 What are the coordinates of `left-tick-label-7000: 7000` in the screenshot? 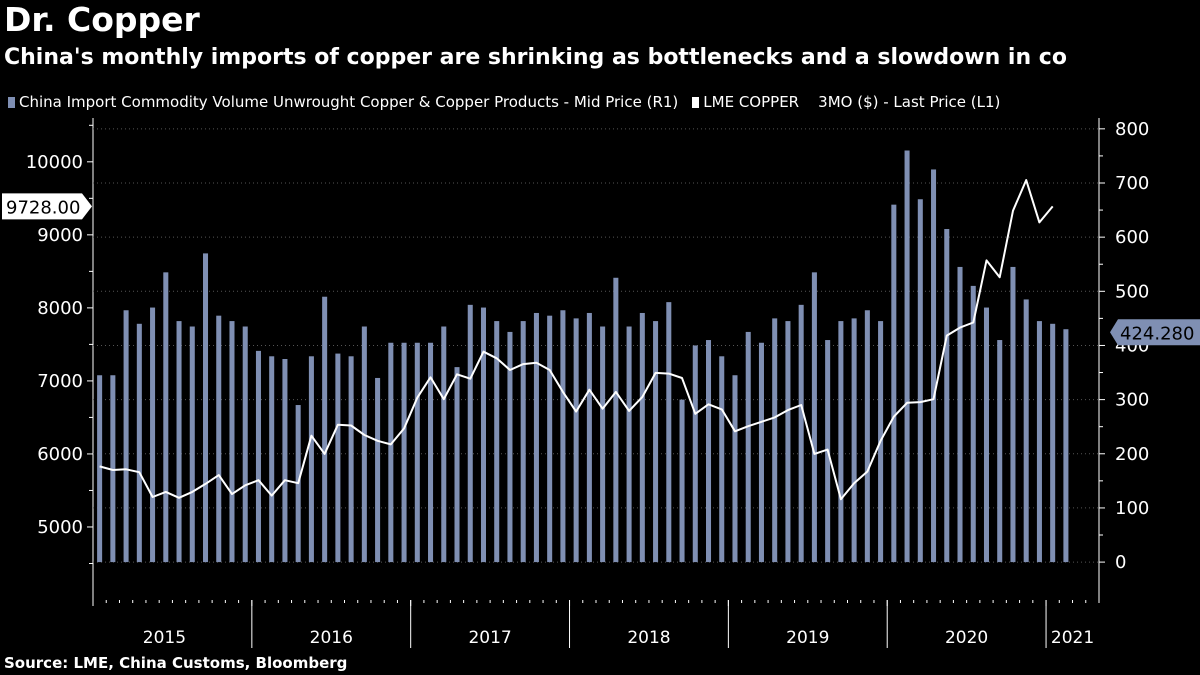 It's located at (60, 381).